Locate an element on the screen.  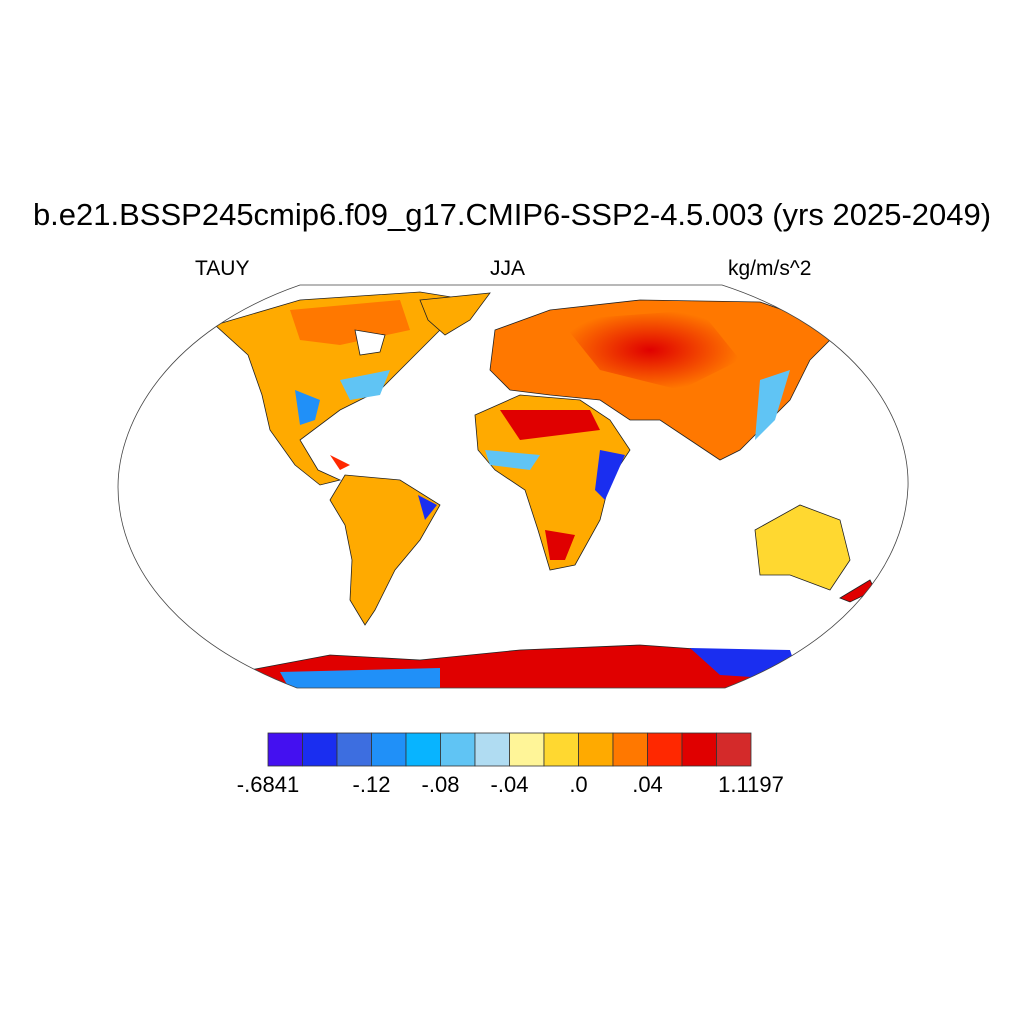
colorbar-label: -.04 is located at coordinates (509, 784).